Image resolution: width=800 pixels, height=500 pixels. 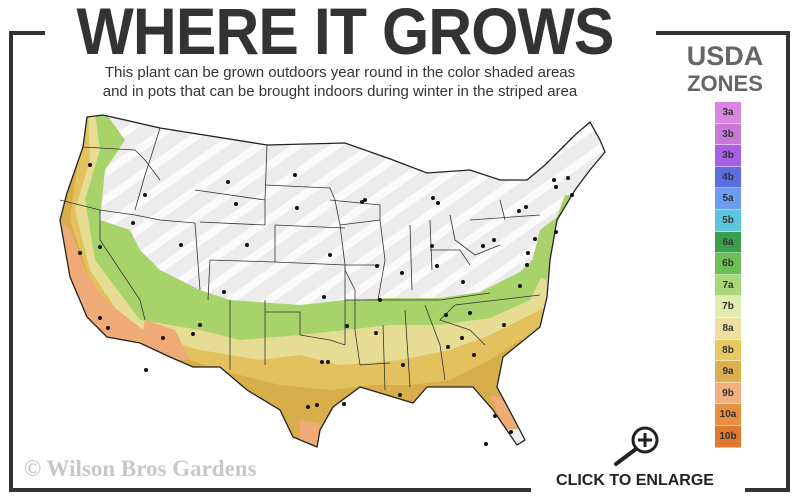 What do you see at coordinates (728, 177) in the screenshot?
I see `legend-zone-4b: 4b` at bounding box center [728, 177].